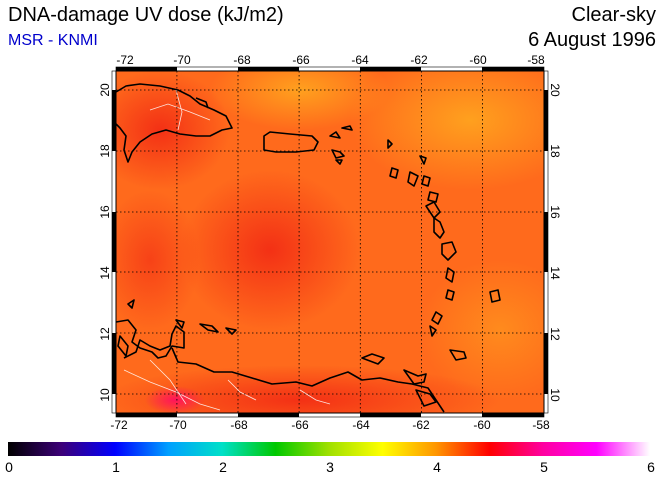 This screenshot has height=480, width=660. I want to click on top-tick-bar, so click(330, 69).